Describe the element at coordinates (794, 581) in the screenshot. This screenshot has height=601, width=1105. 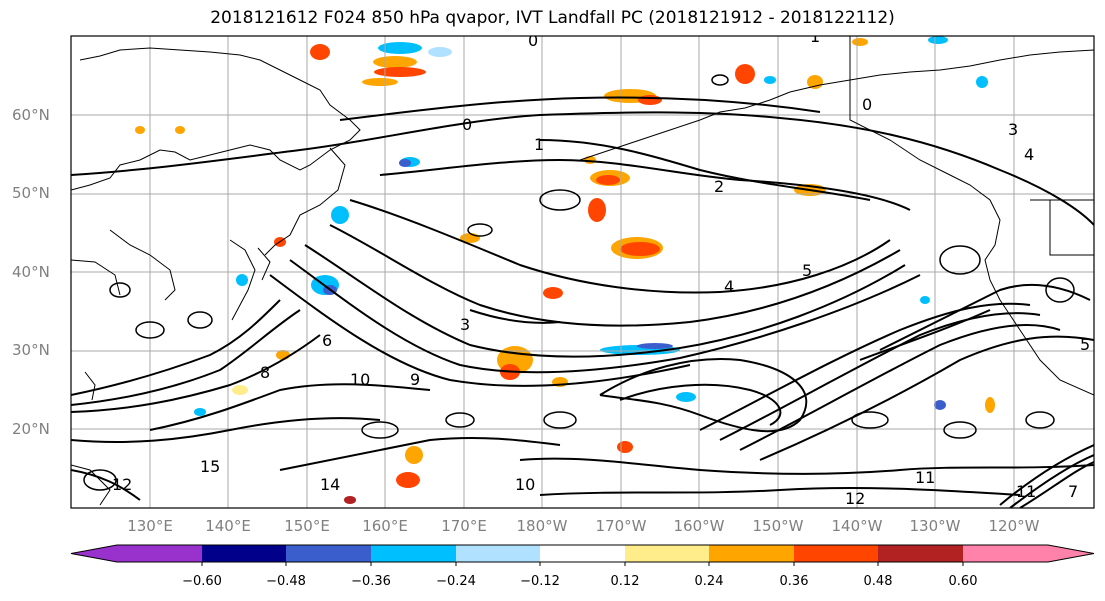
I see `colorbar-tick: 0.36` at that location.